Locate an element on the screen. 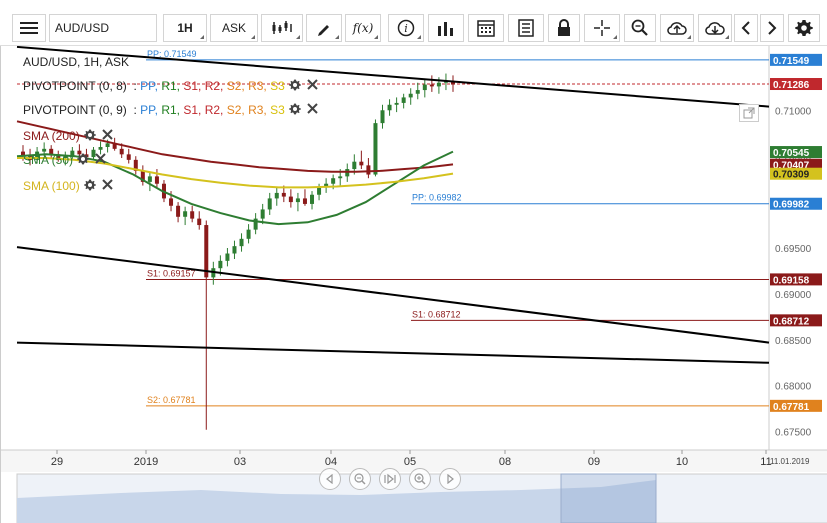 The height and width of the screenshot is (523, 827). interval-label: 1H is located at coordinates (185, 28).